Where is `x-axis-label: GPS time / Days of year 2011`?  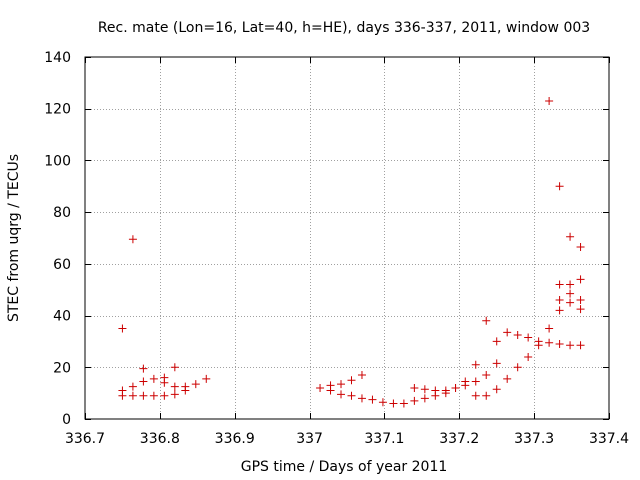 x-axis-label: GPS time / Days of year 2011 is located at coordinates (344, 467).